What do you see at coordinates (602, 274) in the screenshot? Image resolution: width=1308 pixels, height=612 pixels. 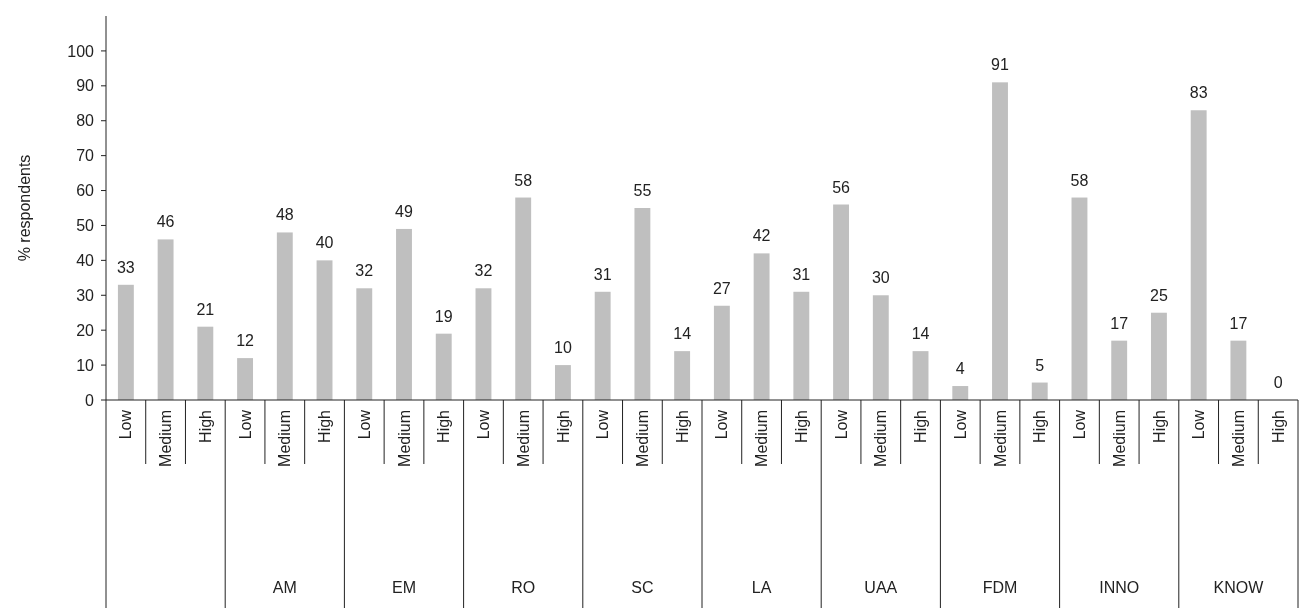 I see `data-label: 31` at bounding box center [602, 274].